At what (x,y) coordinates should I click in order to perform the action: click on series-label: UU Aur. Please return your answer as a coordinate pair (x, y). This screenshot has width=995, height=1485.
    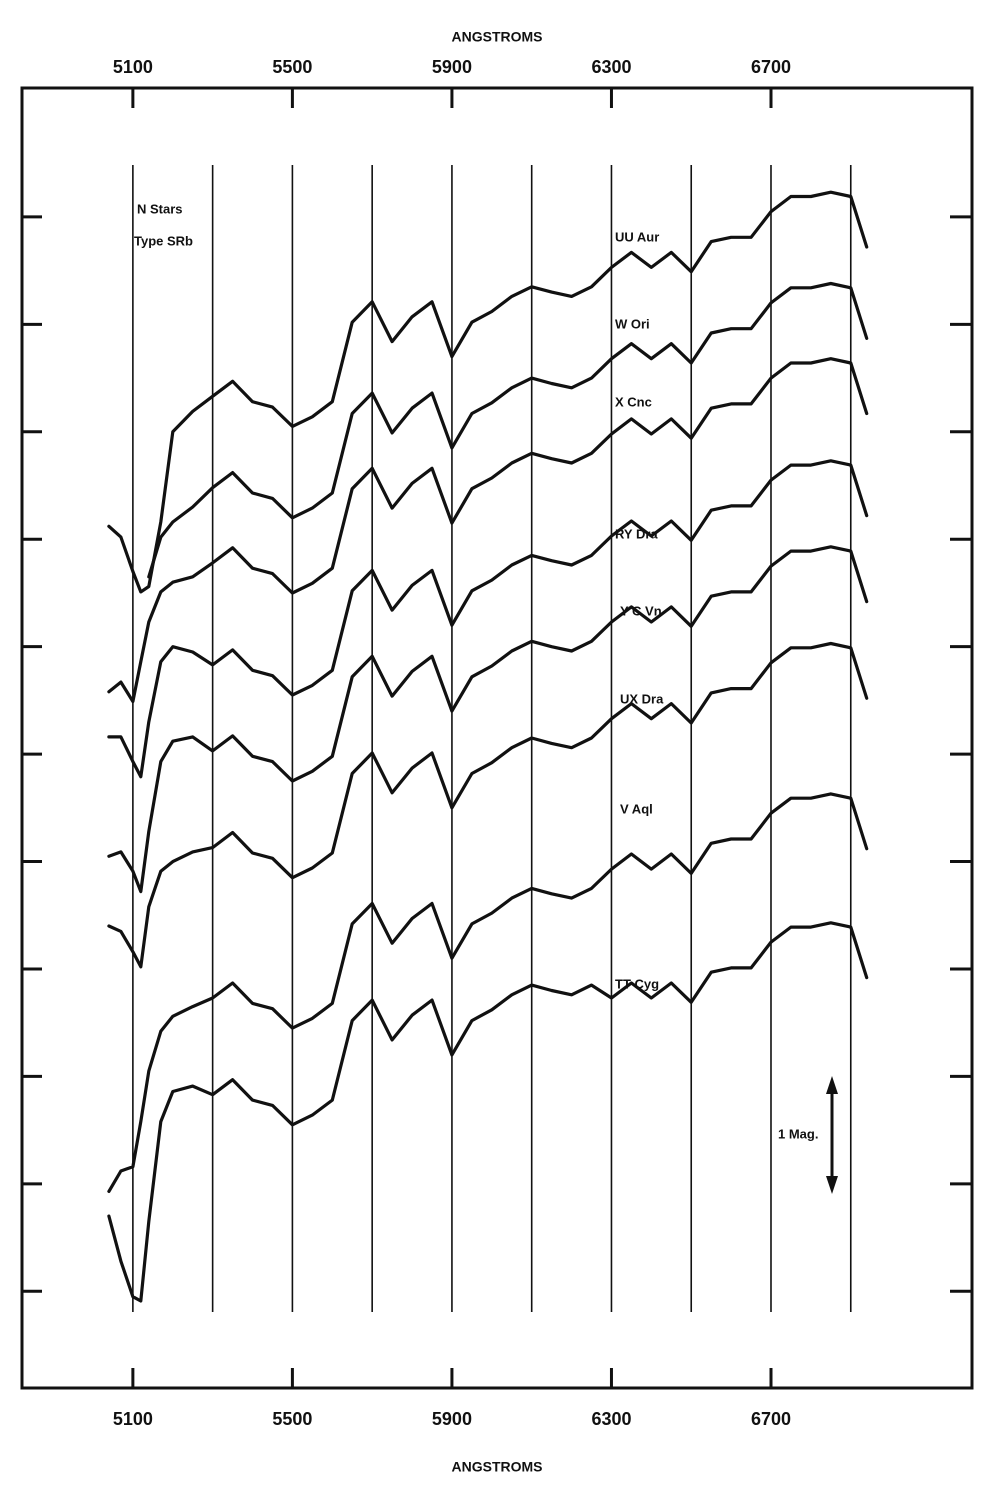
    Looking at the image, I should click on (637, 236).